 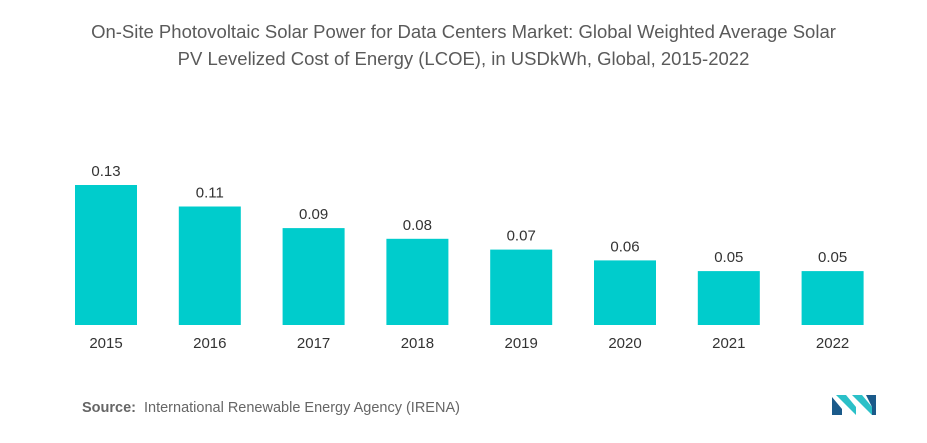 I want to click on bar-2022, so click(x=832, y=298).